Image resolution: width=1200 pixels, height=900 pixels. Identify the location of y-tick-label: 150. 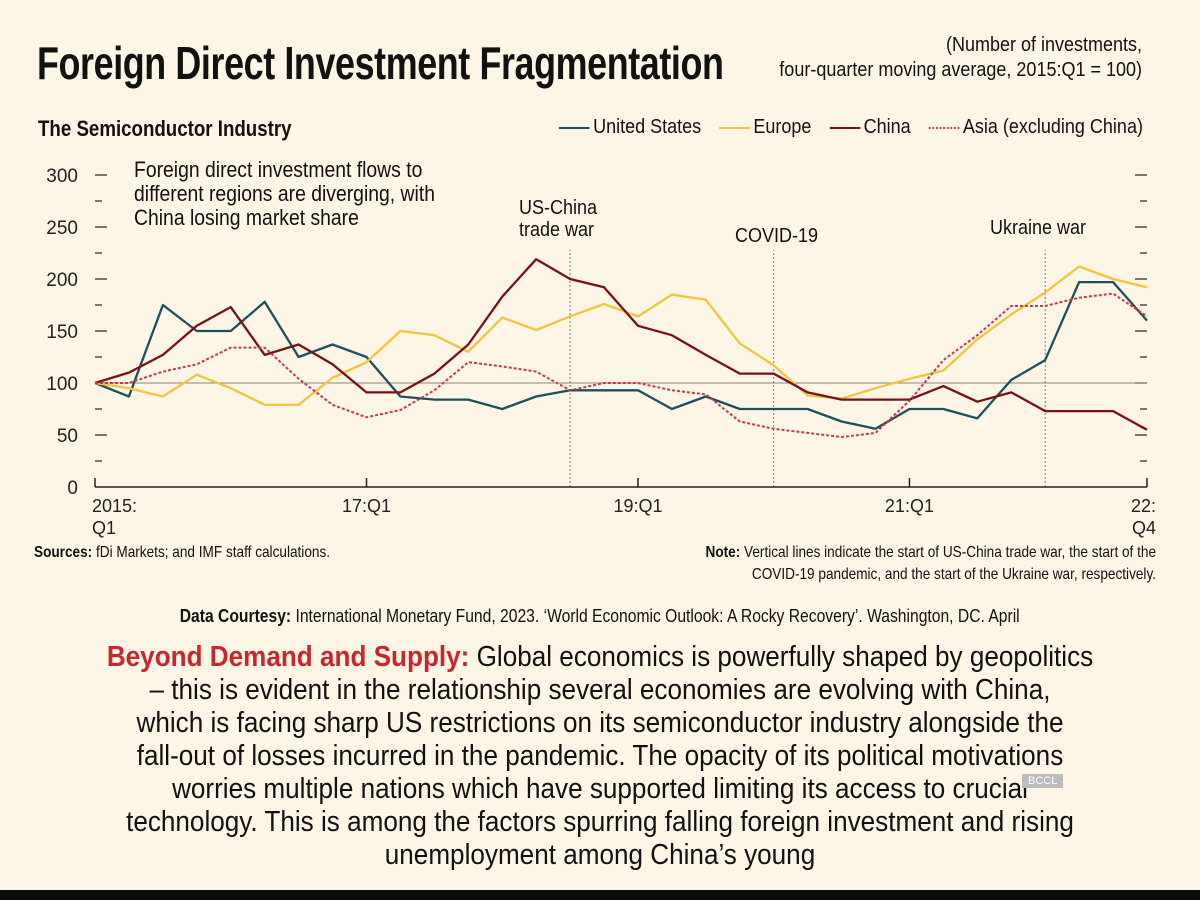
(62, 332).